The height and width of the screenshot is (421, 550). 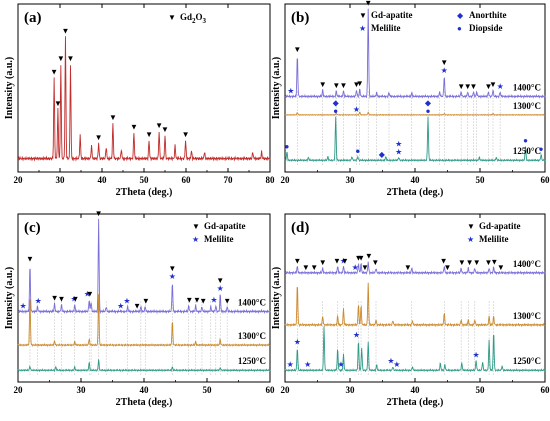 I want to click on legend-marker-triangle: ▼, so click(x=471, y=226).